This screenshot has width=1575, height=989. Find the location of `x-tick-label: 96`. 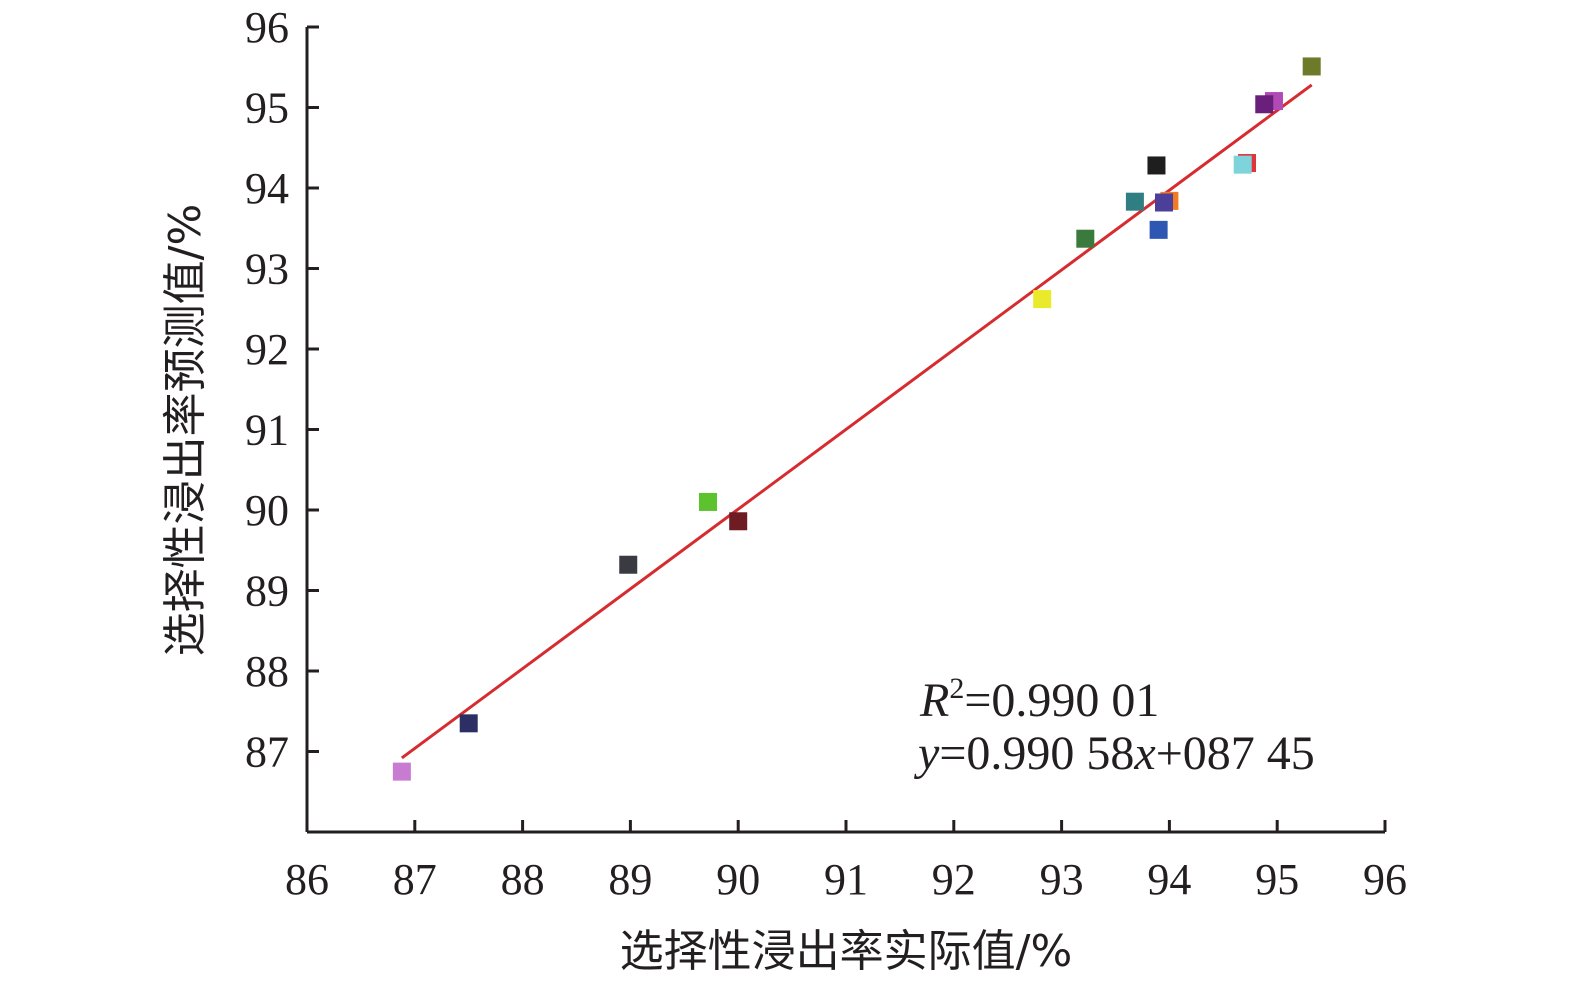

x-tick-label: 96 is located at coordinates (1385, 879).